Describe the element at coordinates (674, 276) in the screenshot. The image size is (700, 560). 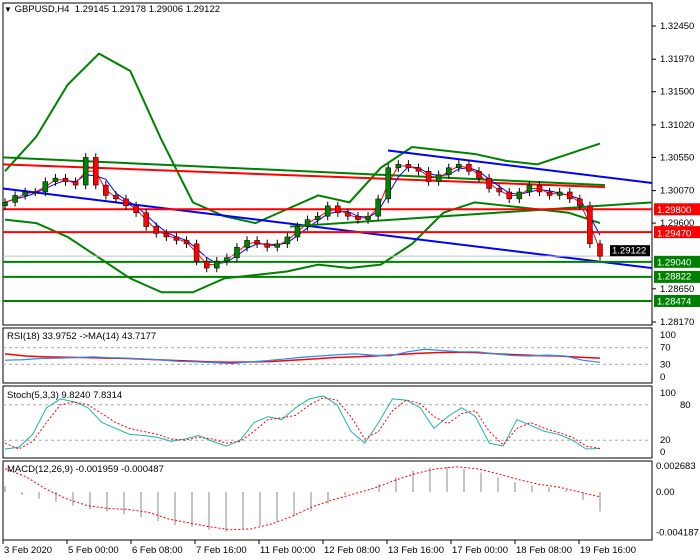
I see `level-price-label: 1.28822` at that location.